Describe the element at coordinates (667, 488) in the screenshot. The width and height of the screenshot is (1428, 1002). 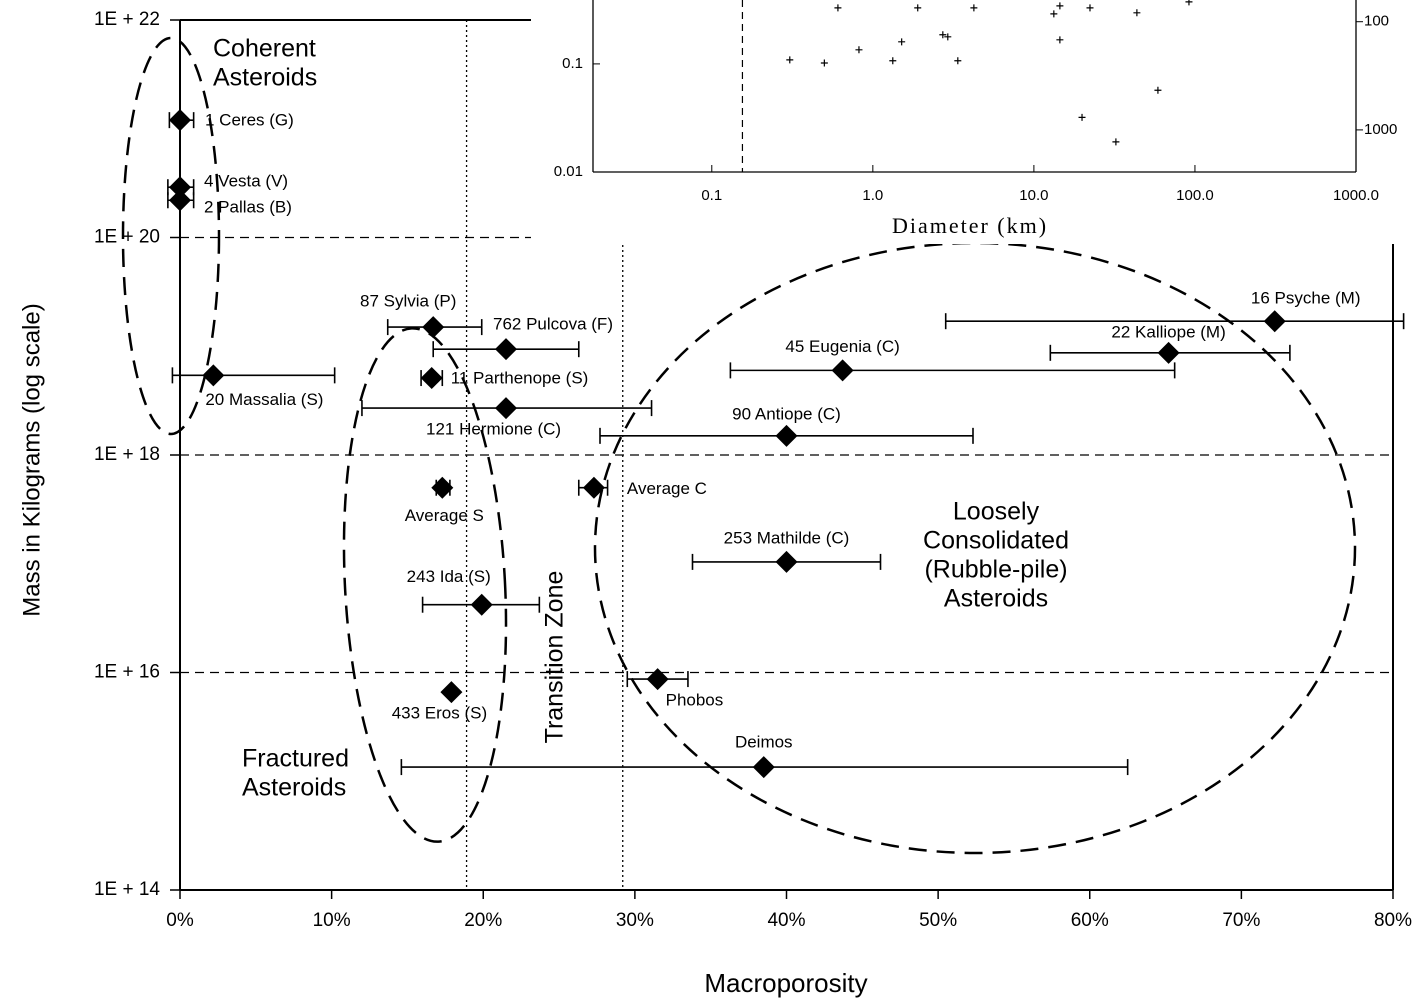
I see `point-label: Average C` at that location.